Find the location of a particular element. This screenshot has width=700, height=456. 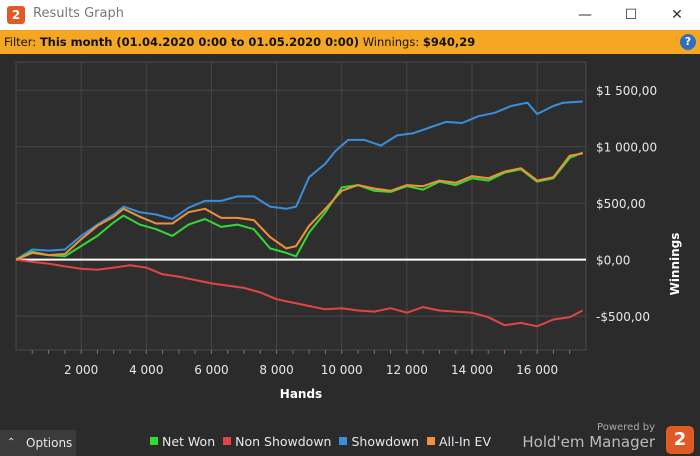

x-tick-label: 8 000 is located at coordinates (276, 370).